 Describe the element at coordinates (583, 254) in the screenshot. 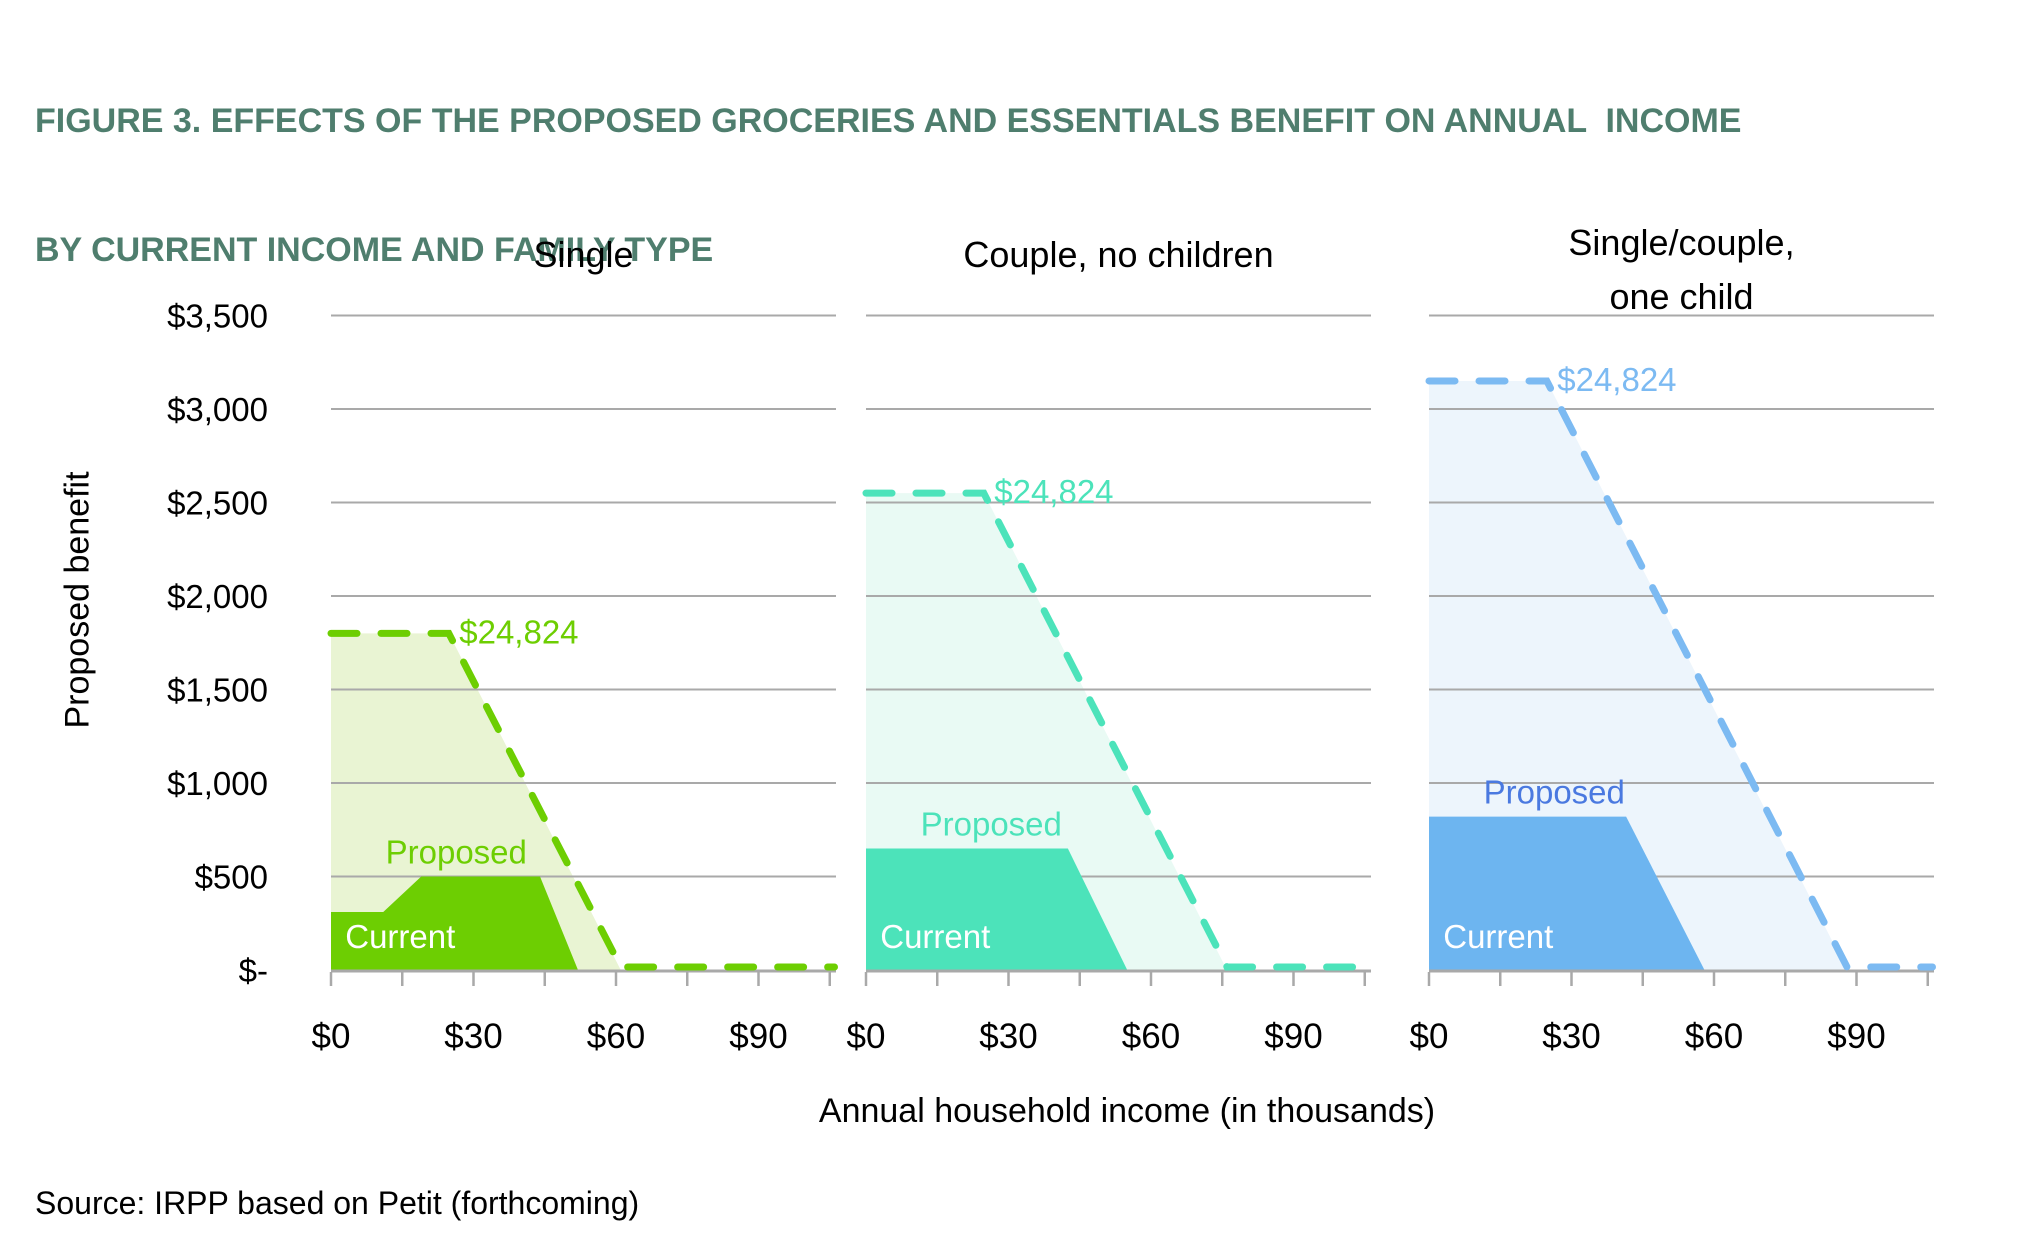

I see `panel-title: Single` at that location.